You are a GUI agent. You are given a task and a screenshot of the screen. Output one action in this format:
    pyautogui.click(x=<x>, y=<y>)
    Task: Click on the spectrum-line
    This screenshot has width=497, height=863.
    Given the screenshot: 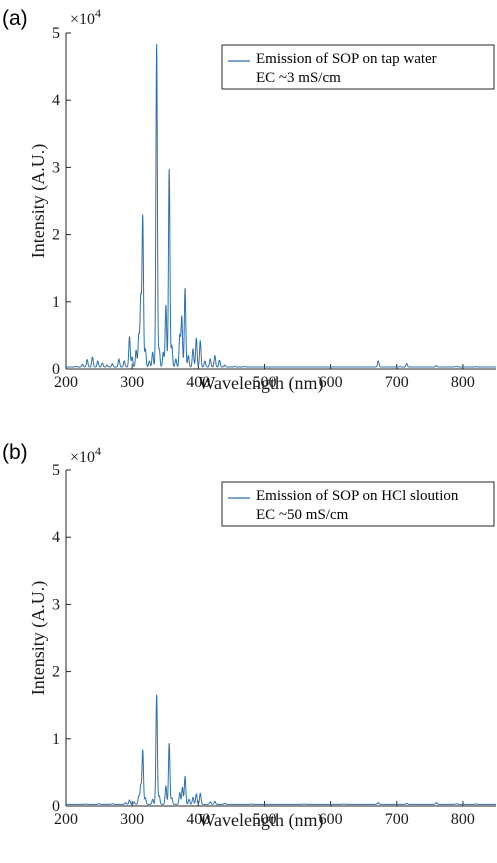 What is the action you would take?
    pyautogui.click(x=281, y=749)
    